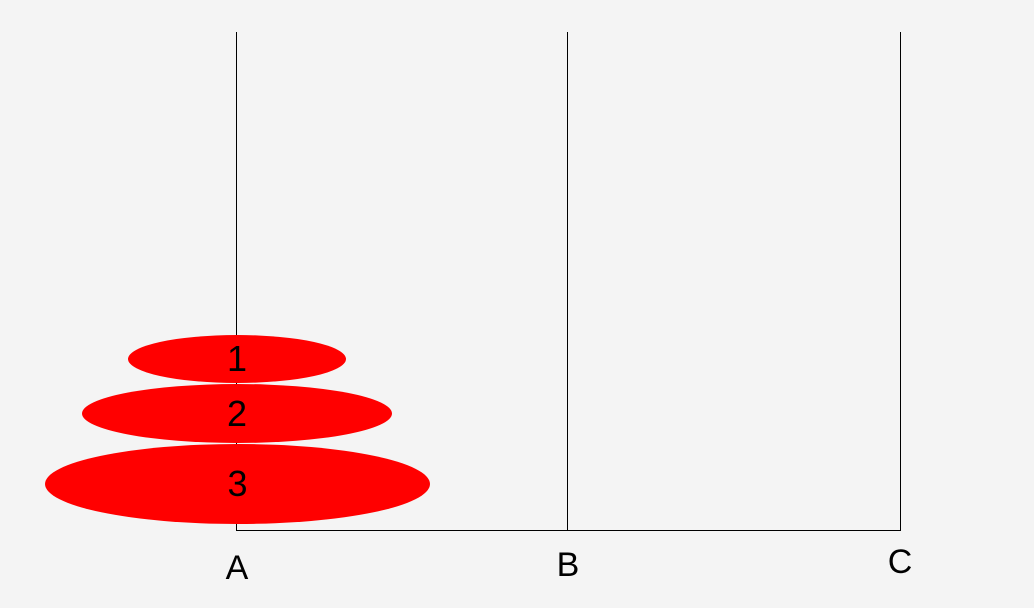  I want to click on peg-c-label: C, so click(900, 562).